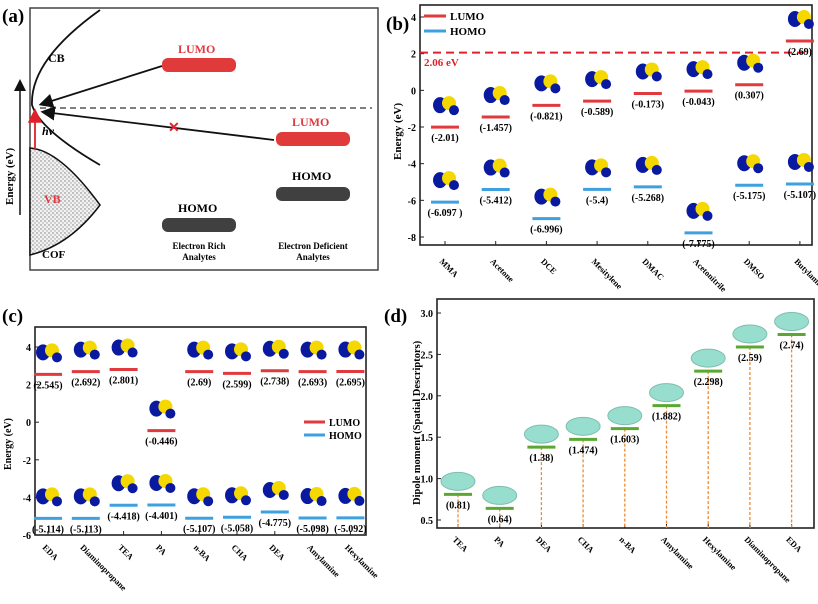 Image resolution: width=818 pixels, height=604 pixels. I want to click on vb-label: VB, so click(52, 199).